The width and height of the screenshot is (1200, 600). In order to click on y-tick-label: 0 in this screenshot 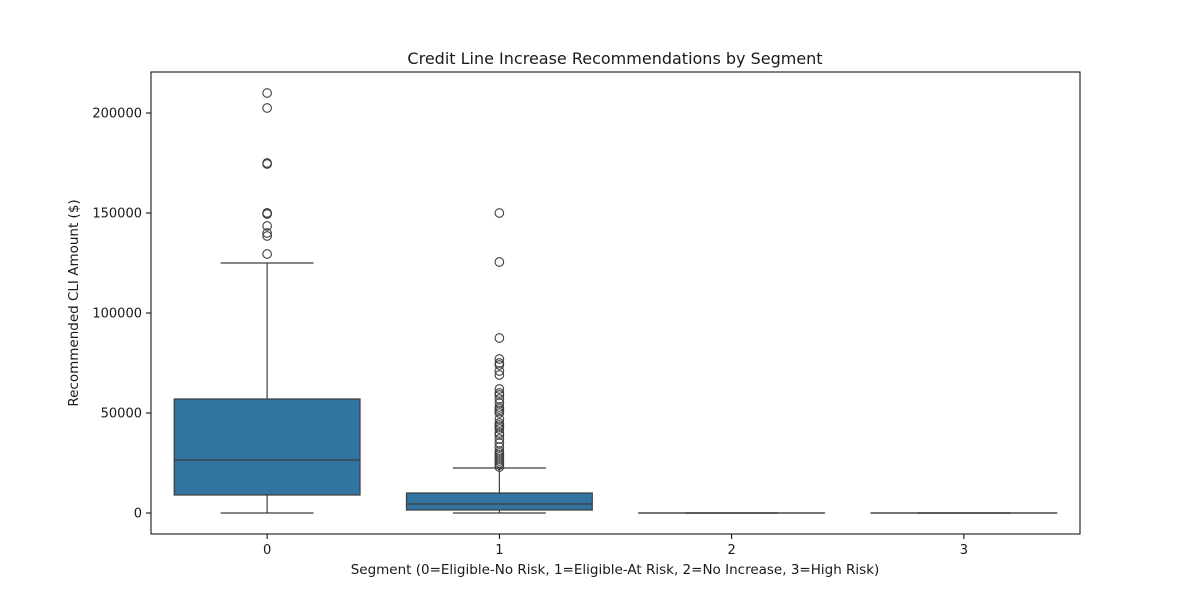, I will do `click(138, 514)`.